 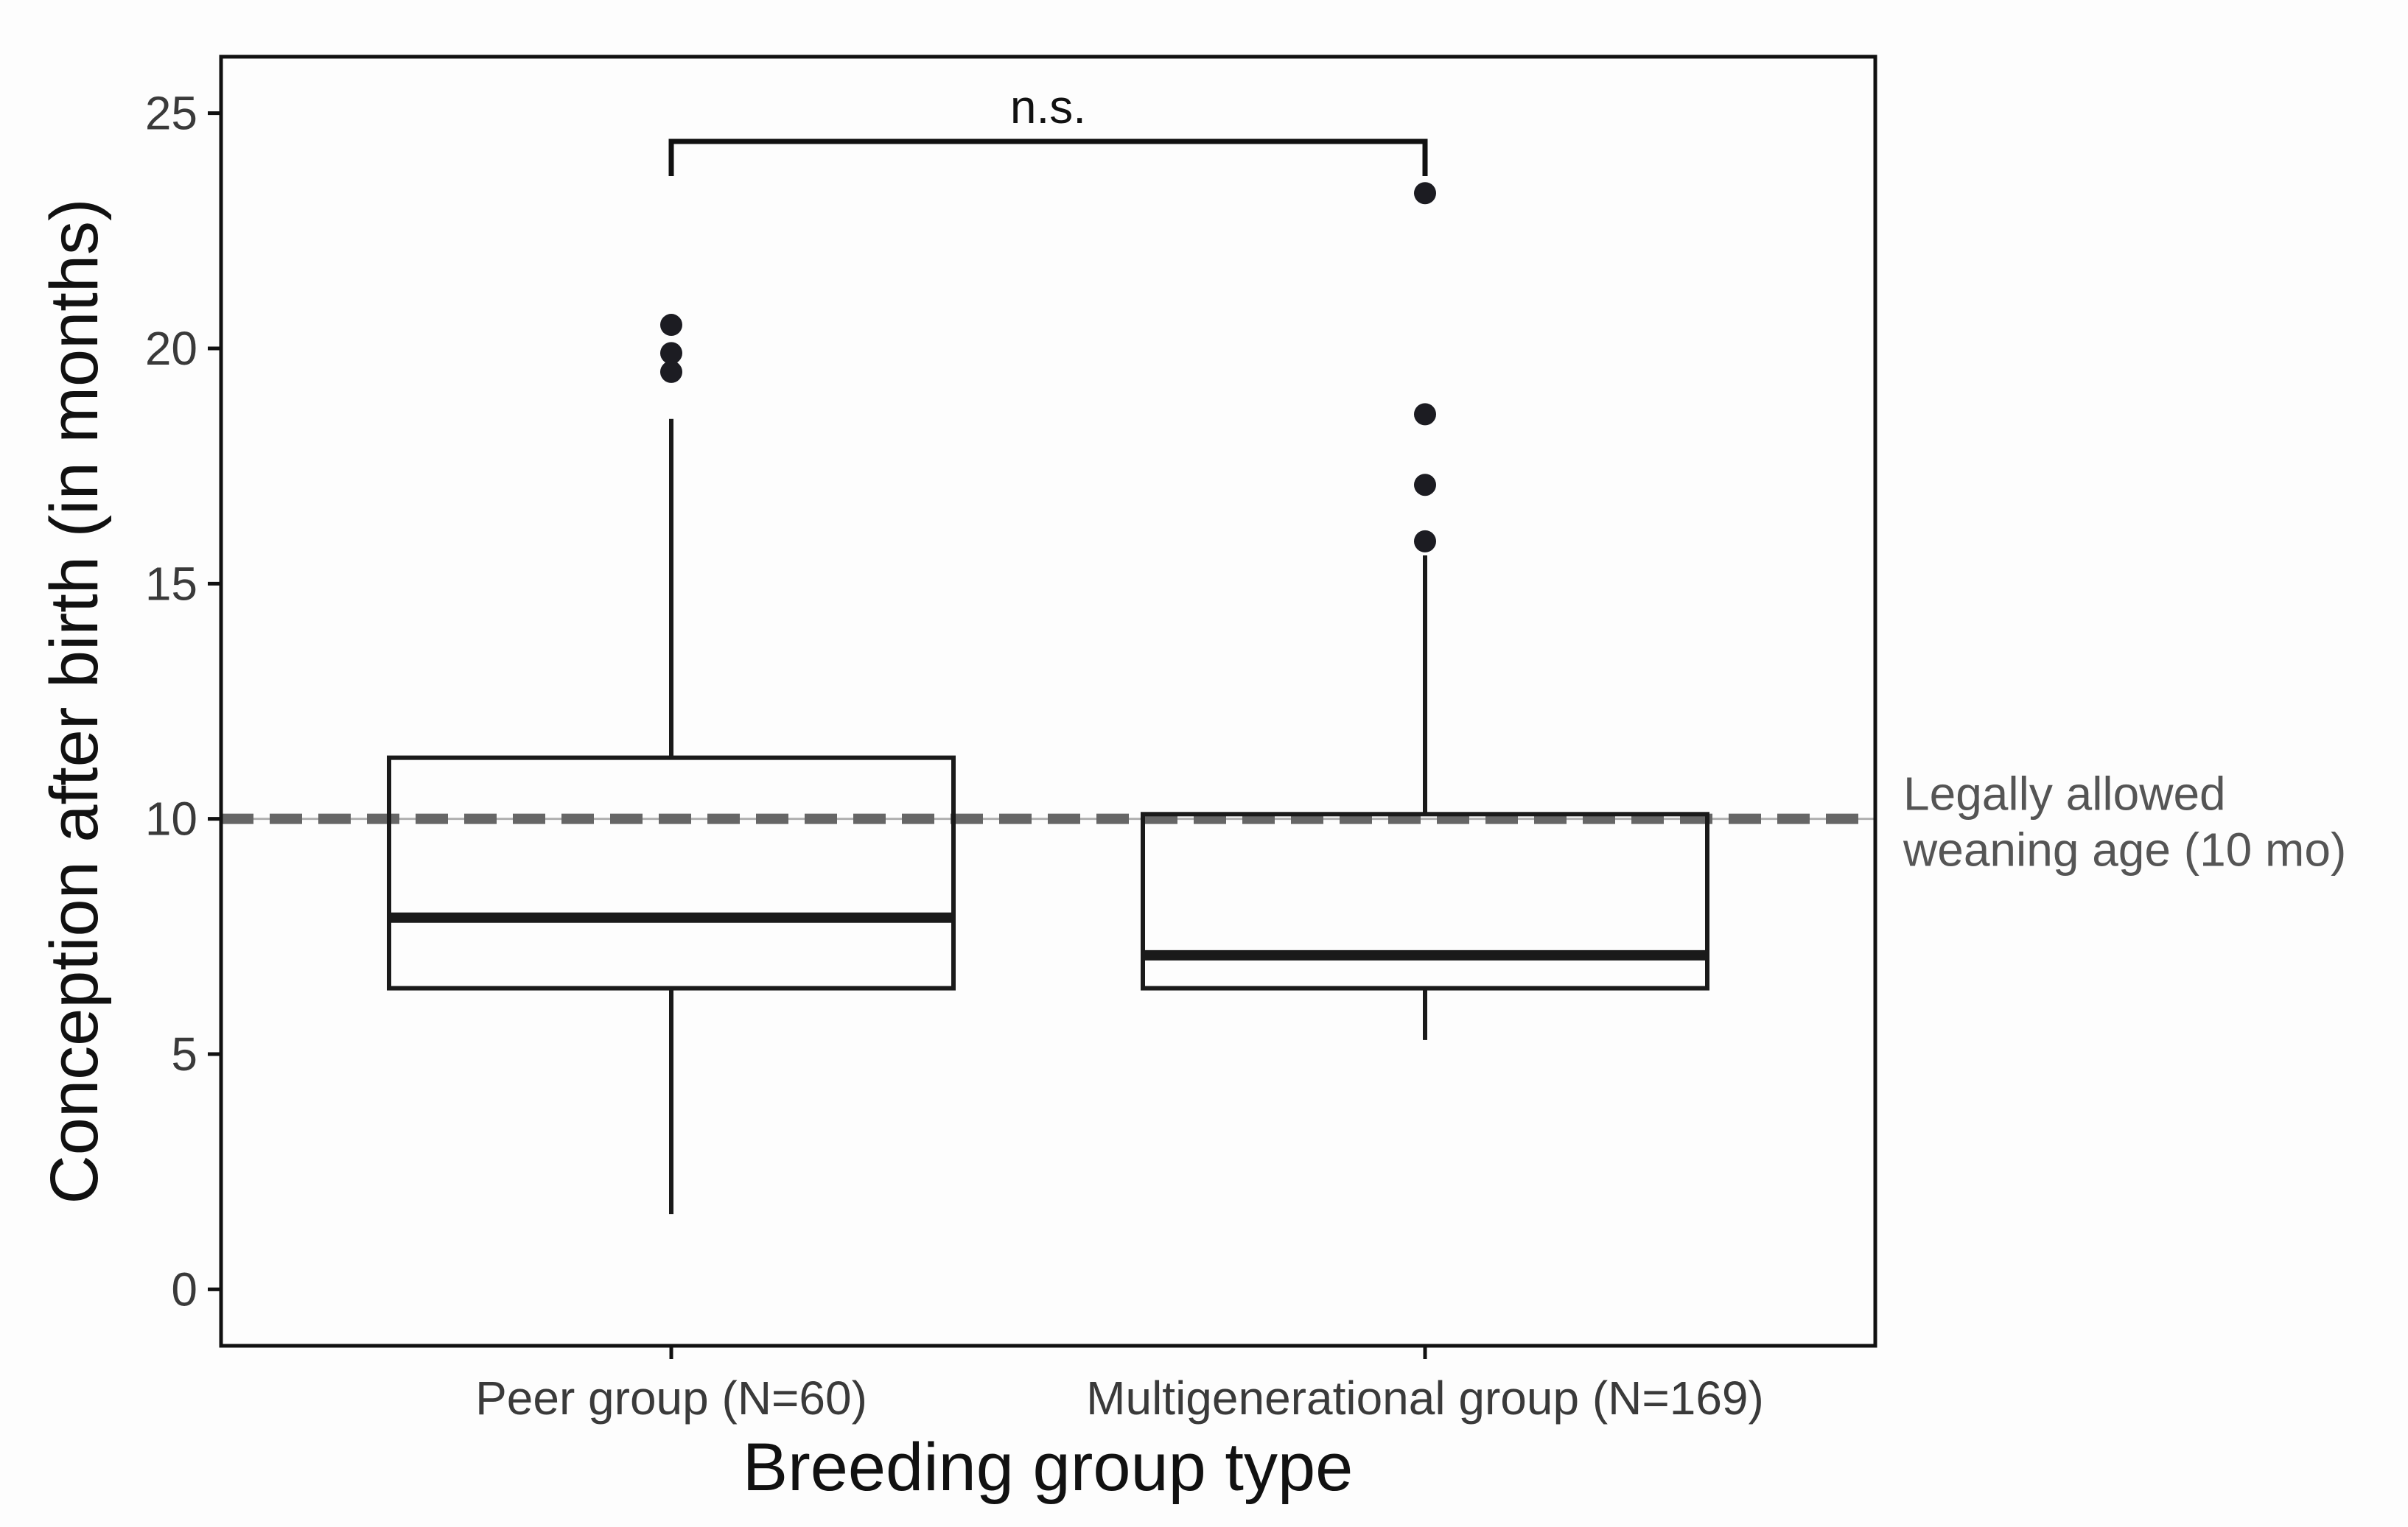 What do you see at coordinates (171, 348) in the screenshot?
I see `y-tick-label: 20` at bounding box center [171, 348].